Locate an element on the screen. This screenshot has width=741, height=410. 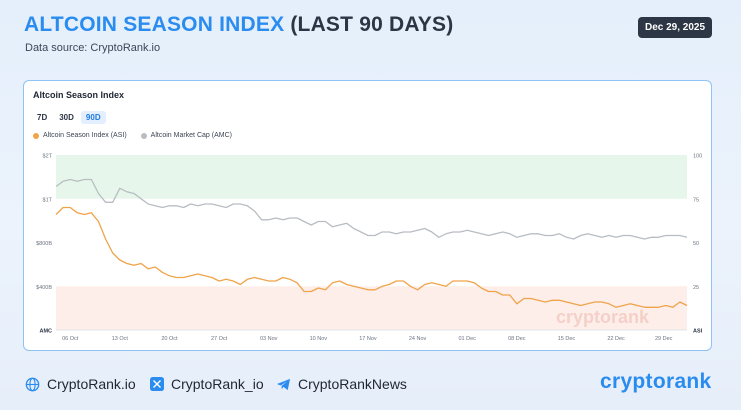
footer-link-telegram: CryptoRankNews is located at coordinates (341, 384).